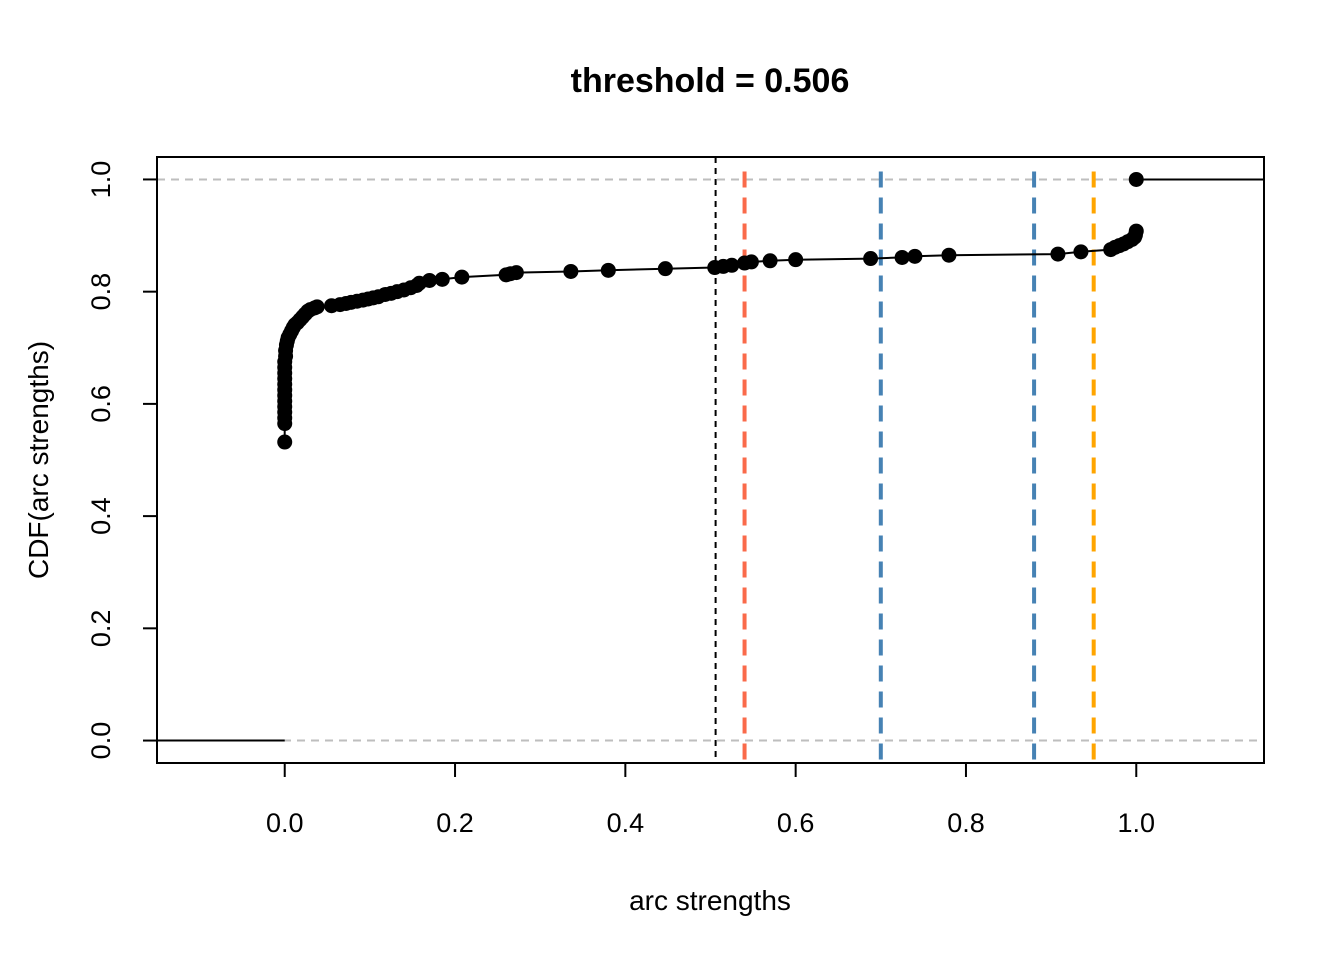 Image resolution: width=1344 pixels, height=960 pixels. I want to click on x-tick-label: 0.2, so click(455, 823).